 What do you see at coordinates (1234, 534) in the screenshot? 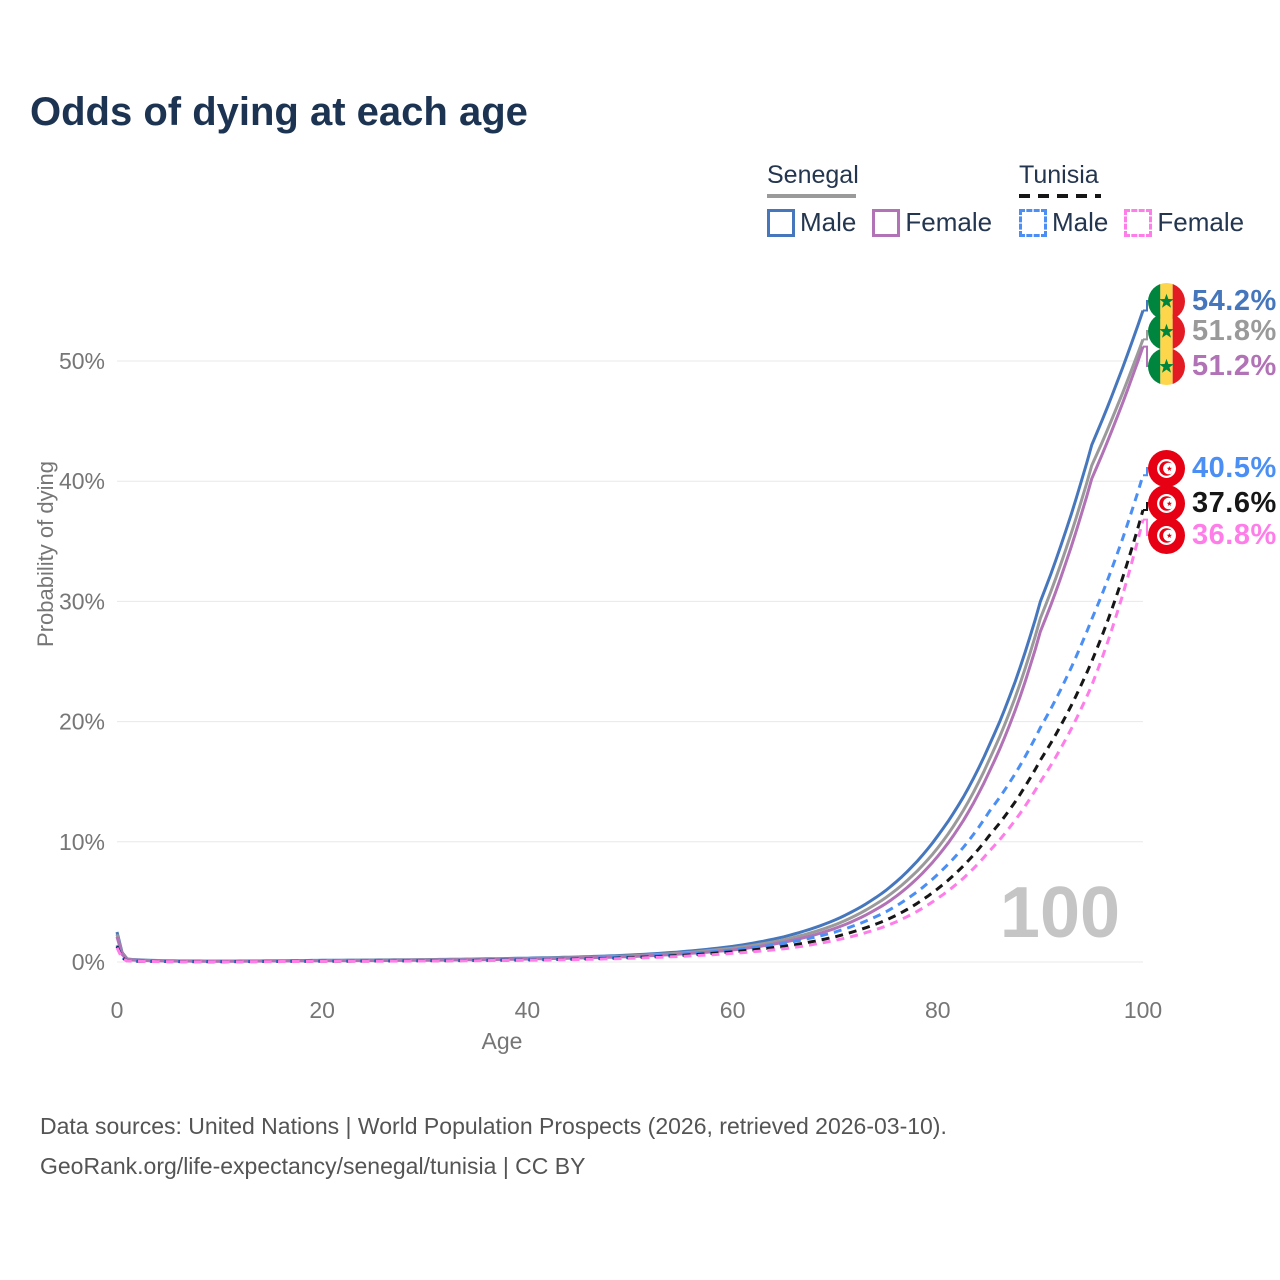
I see `end-label-value: 36.8%` at bounding box center [1234, 534].